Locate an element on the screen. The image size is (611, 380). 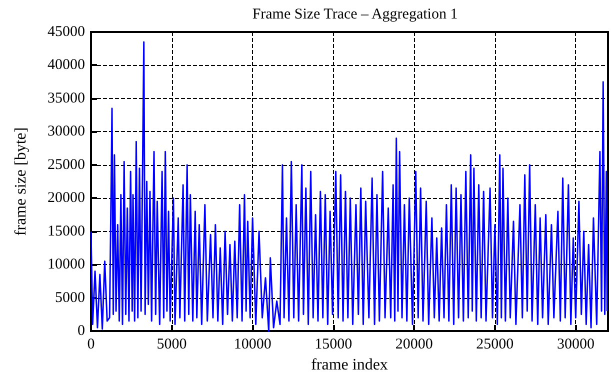
x-tick-label: 15000 is located at coordinates (333, 344).